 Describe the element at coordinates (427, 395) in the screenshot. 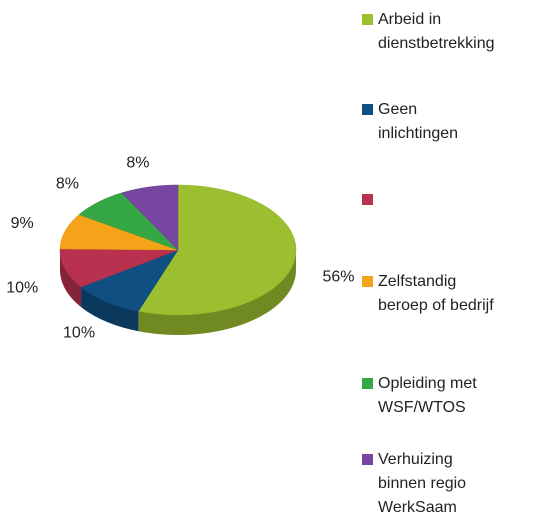

I see `legend-label: Opleiding met WSF/WTOS` at that location.